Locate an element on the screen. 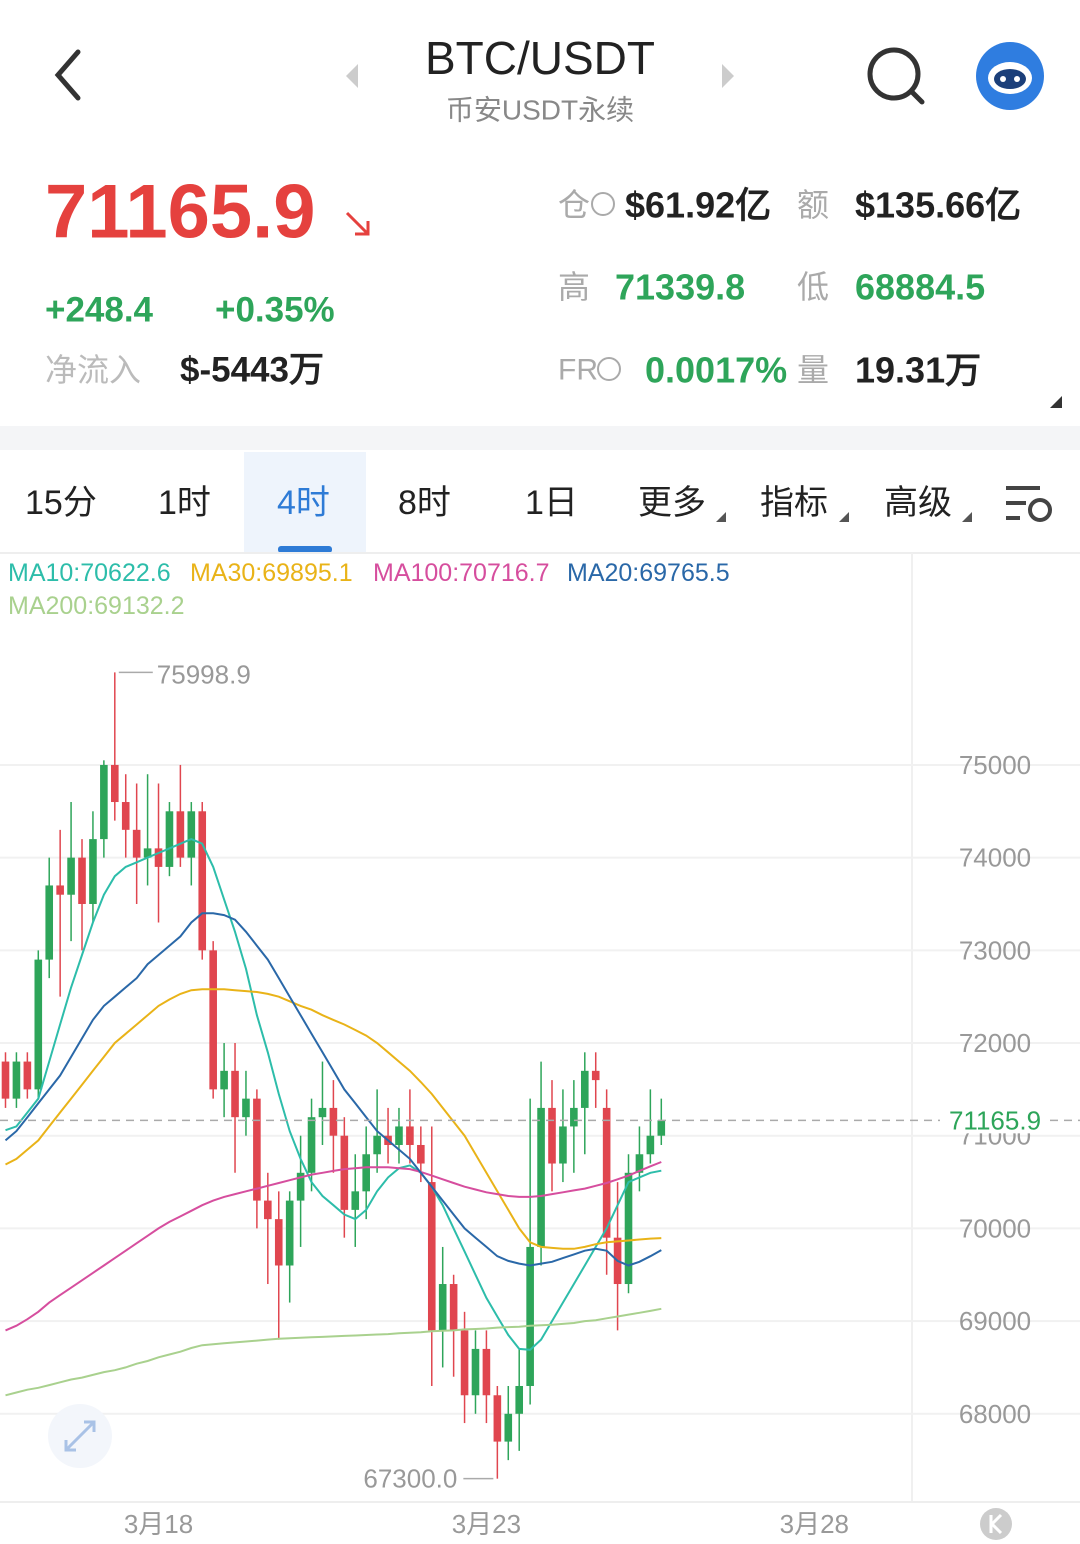 Image resolution: width=1080 pixels, height=1544 pixels. assistant-avatar is located at coordinates (1010, 76).